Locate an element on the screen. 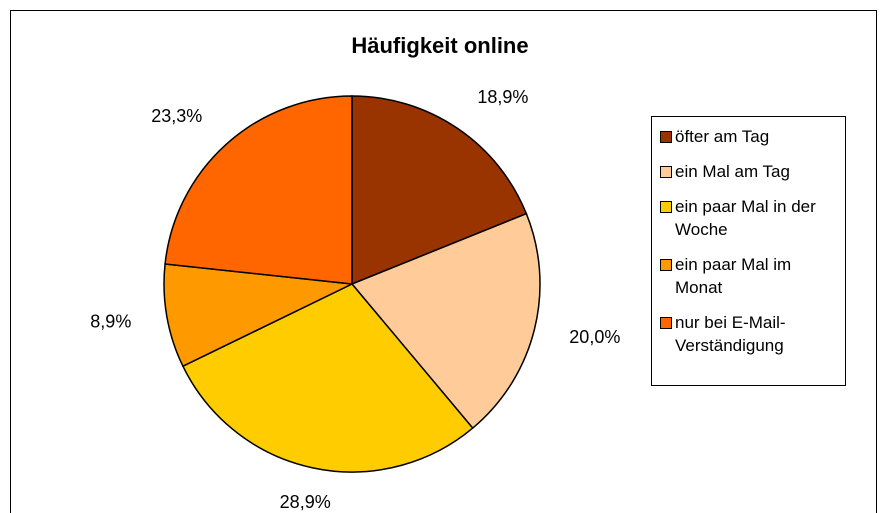 The height and width of the screenshot is (513, 887). legend-item: öfter am Tag is located at coordinates (752, 136).